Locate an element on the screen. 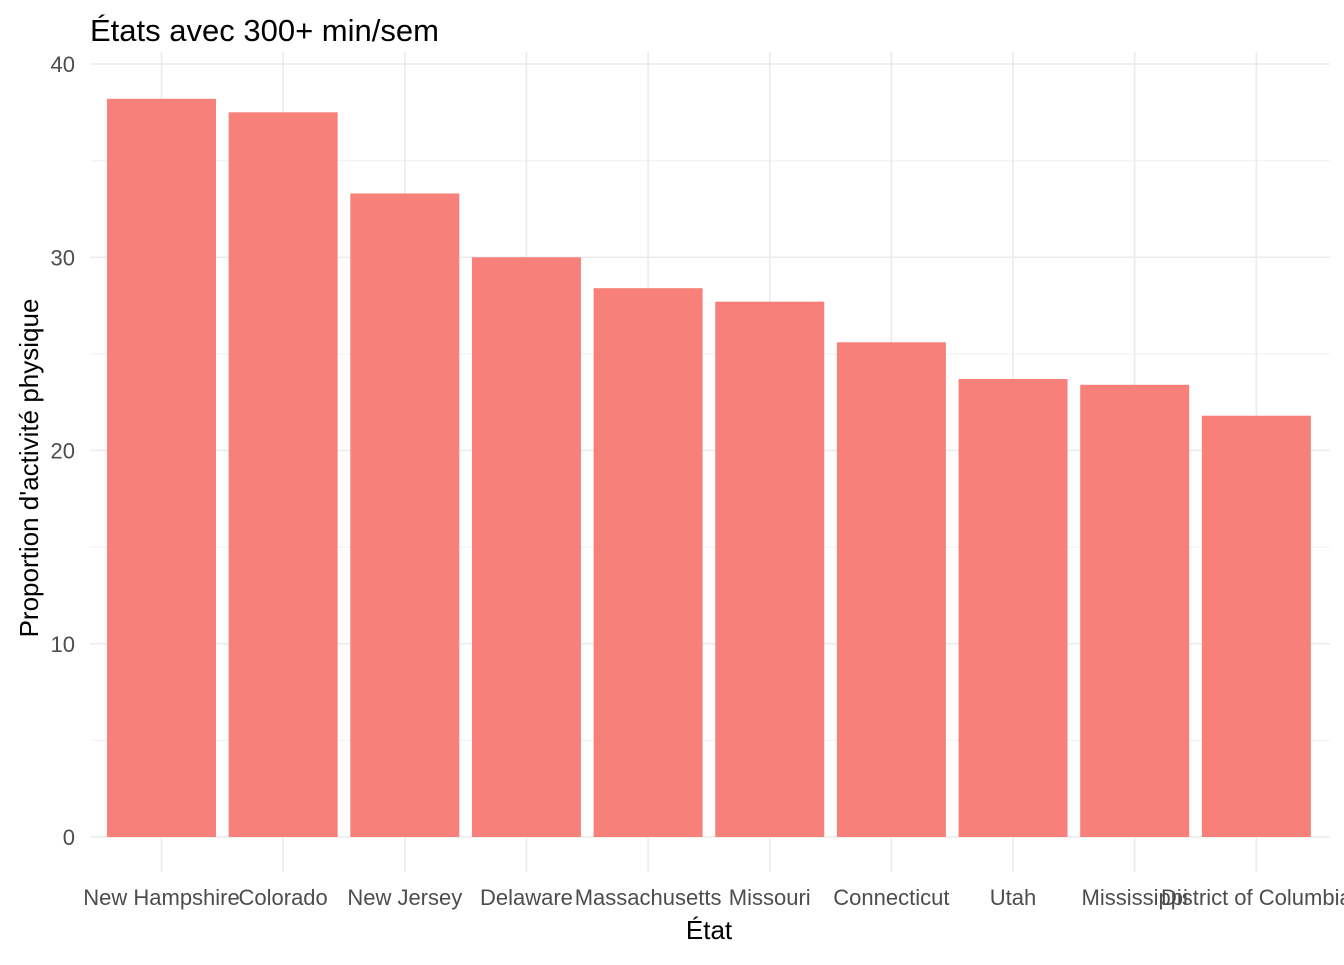 This screenshot has width=1344, height=965. x-tick-label: Massachusetts is located at coordinates (648, 897).